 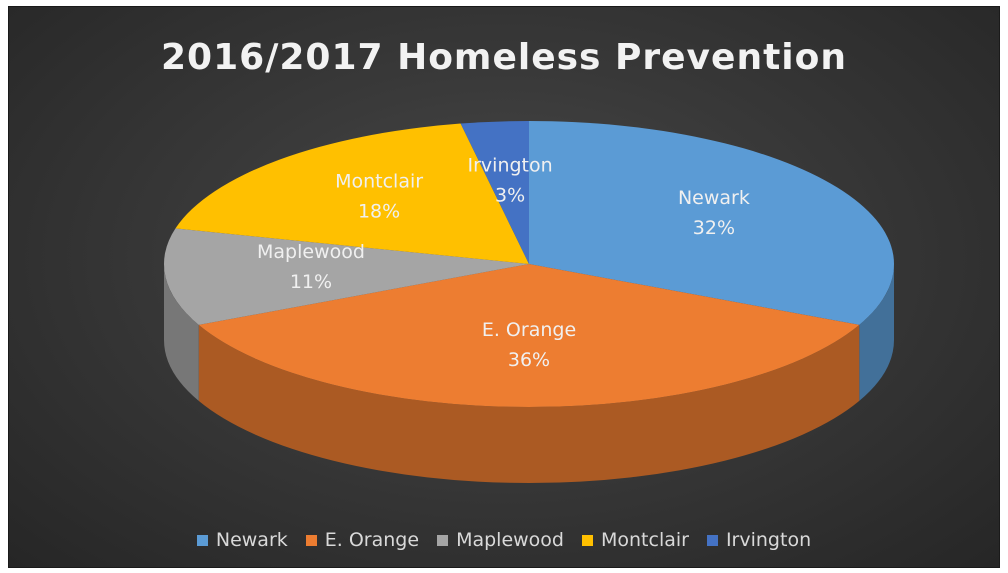 What do you see at coordinates (714, 228) in the screenshot?
I see `data-label-percent-newark: 32%` at bounding box center [714, 228].